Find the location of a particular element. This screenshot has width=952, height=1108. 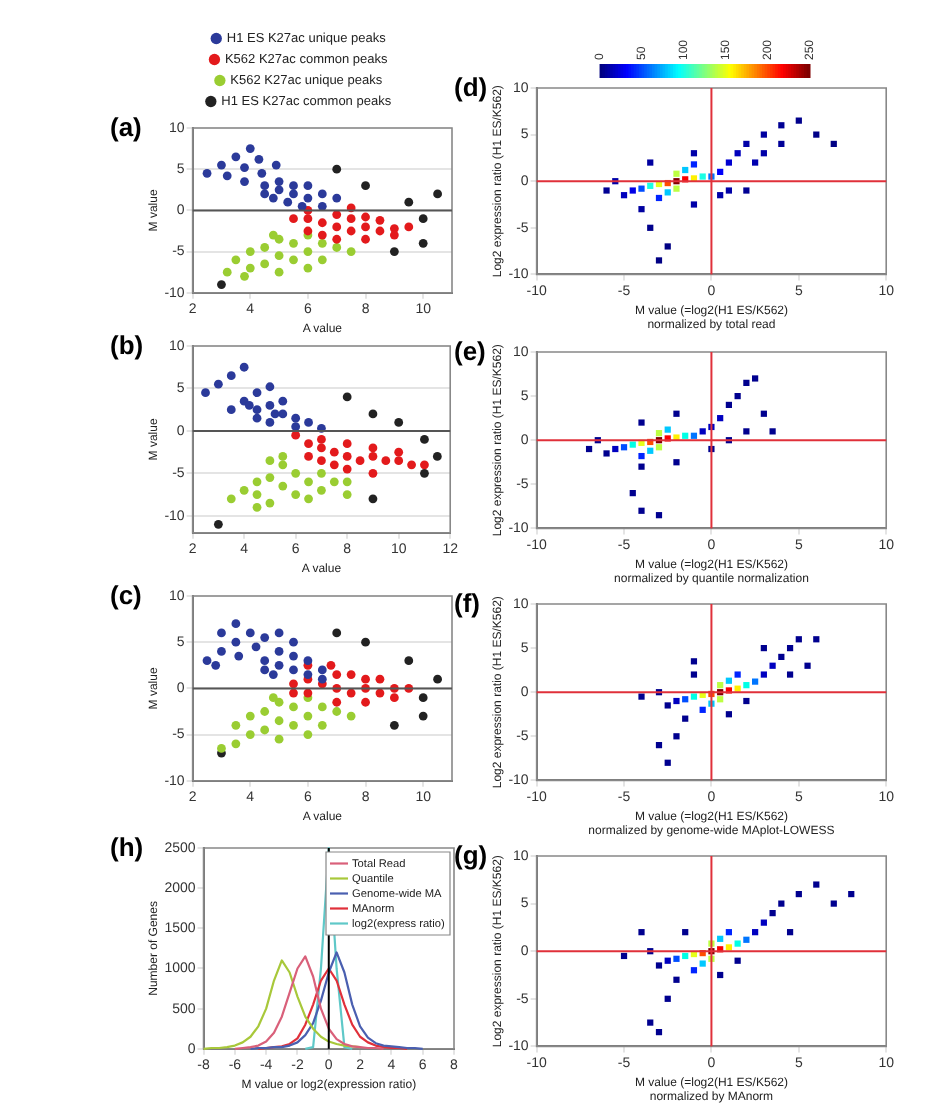

chart-title: (c) is located at coordinates (126, 595).